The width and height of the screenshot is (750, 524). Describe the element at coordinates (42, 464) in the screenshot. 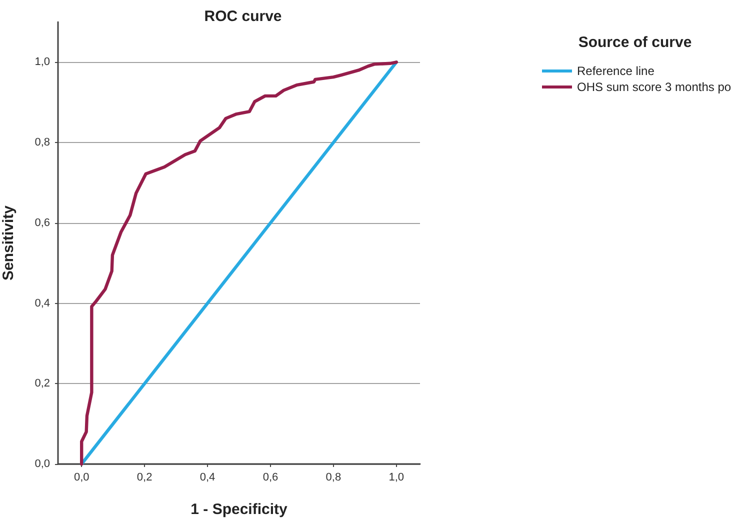

I see `y-tick-label: 0,0` at that location.